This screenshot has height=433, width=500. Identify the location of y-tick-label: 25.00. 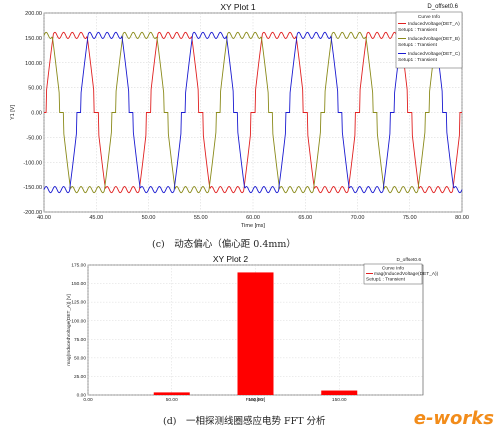
(80, 377).